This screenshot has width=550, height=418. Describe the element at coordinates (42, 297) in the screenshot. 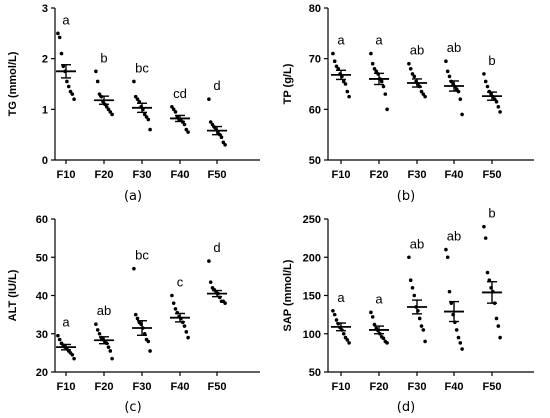

I see `y-tick-label: 40` at that location.